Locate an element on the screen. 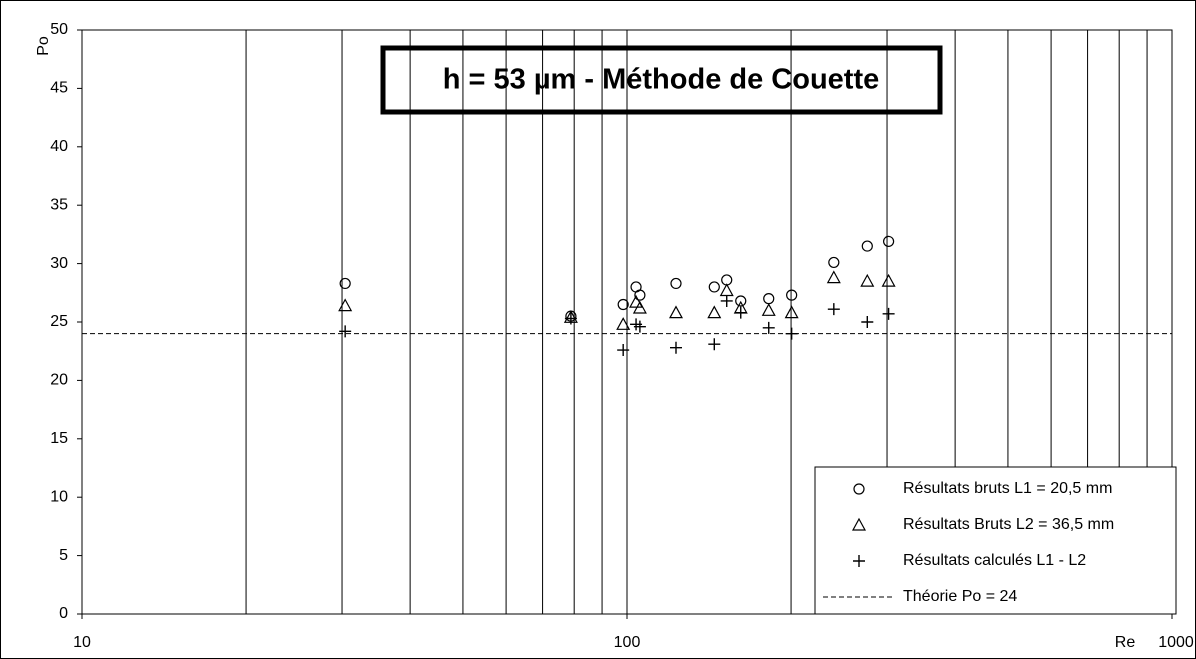 This screenshot has height=659, width=1196. legend-label: Résultats calculés L1 - L2 is located at coordinates (994, 560).